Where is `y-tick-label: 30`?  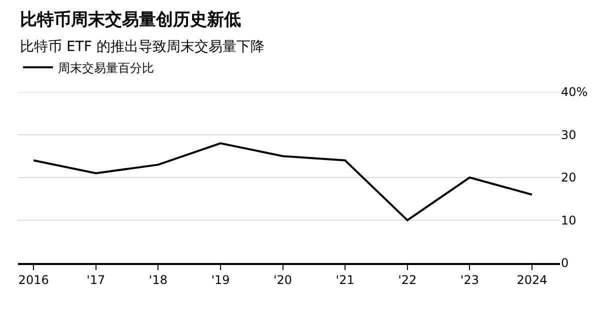
y-tick-label: 30 is located at coordinates (568, 135).